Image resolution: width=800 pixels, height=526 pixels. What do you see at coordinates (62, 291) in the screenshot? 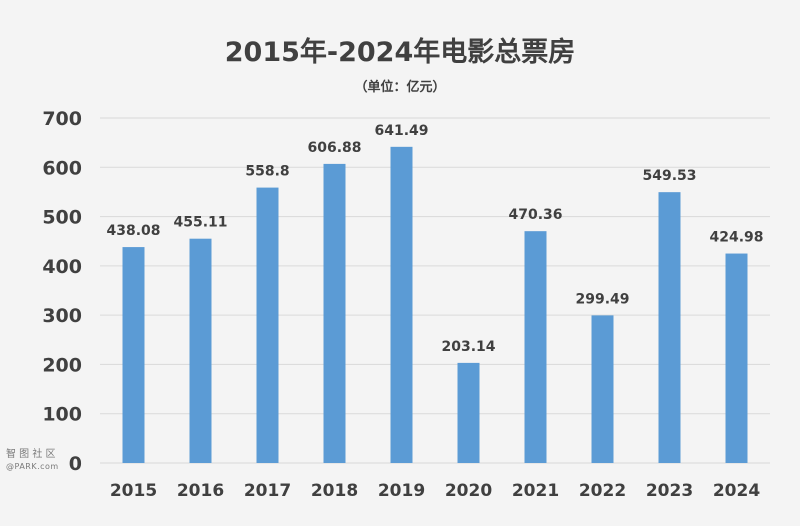
I see `y-axis: 0 100 200 300 400 500 600 700` at bounding box center [62, 291].